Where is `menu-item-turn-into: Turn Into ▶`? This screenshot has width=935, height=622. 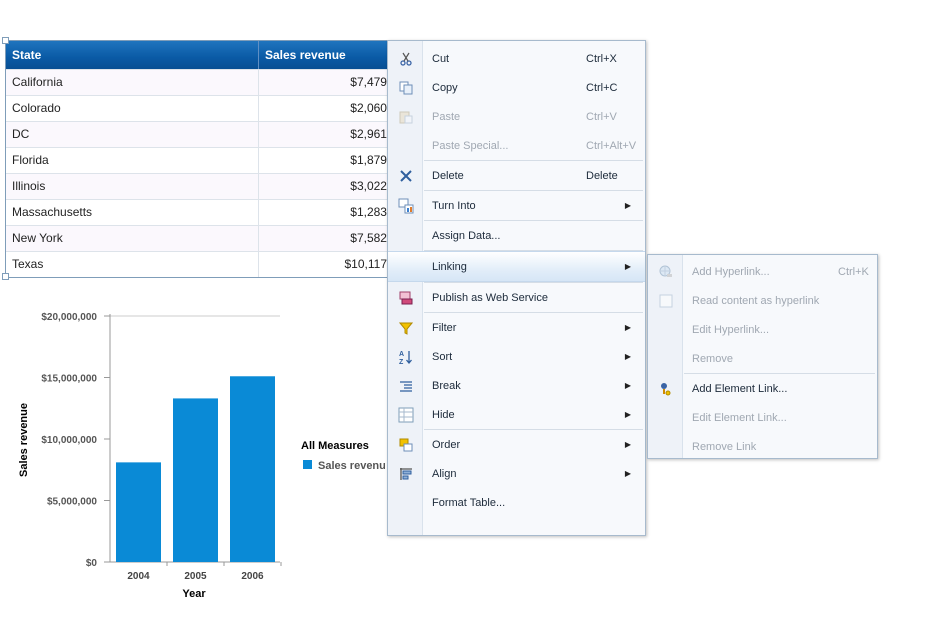 menu-item-turn-into: Turn Into ▶ is located at coordinates (516, 205).